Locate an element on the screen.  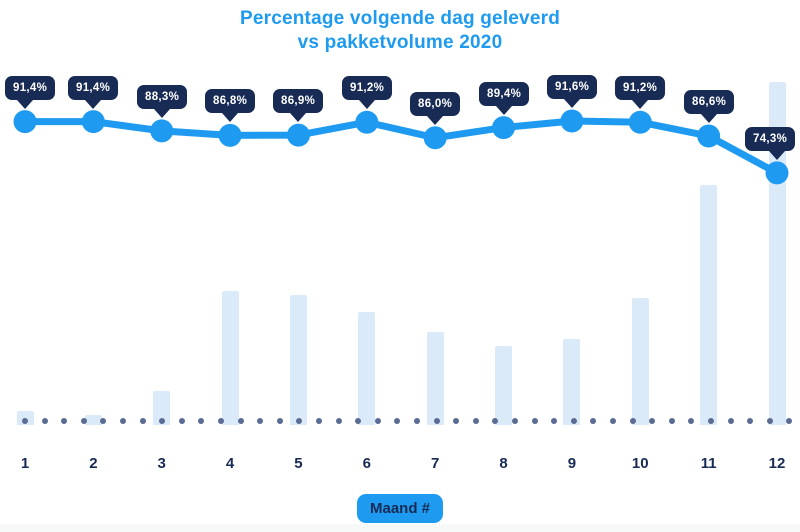
window-bottom-strip is located at coordinates (400, 528).